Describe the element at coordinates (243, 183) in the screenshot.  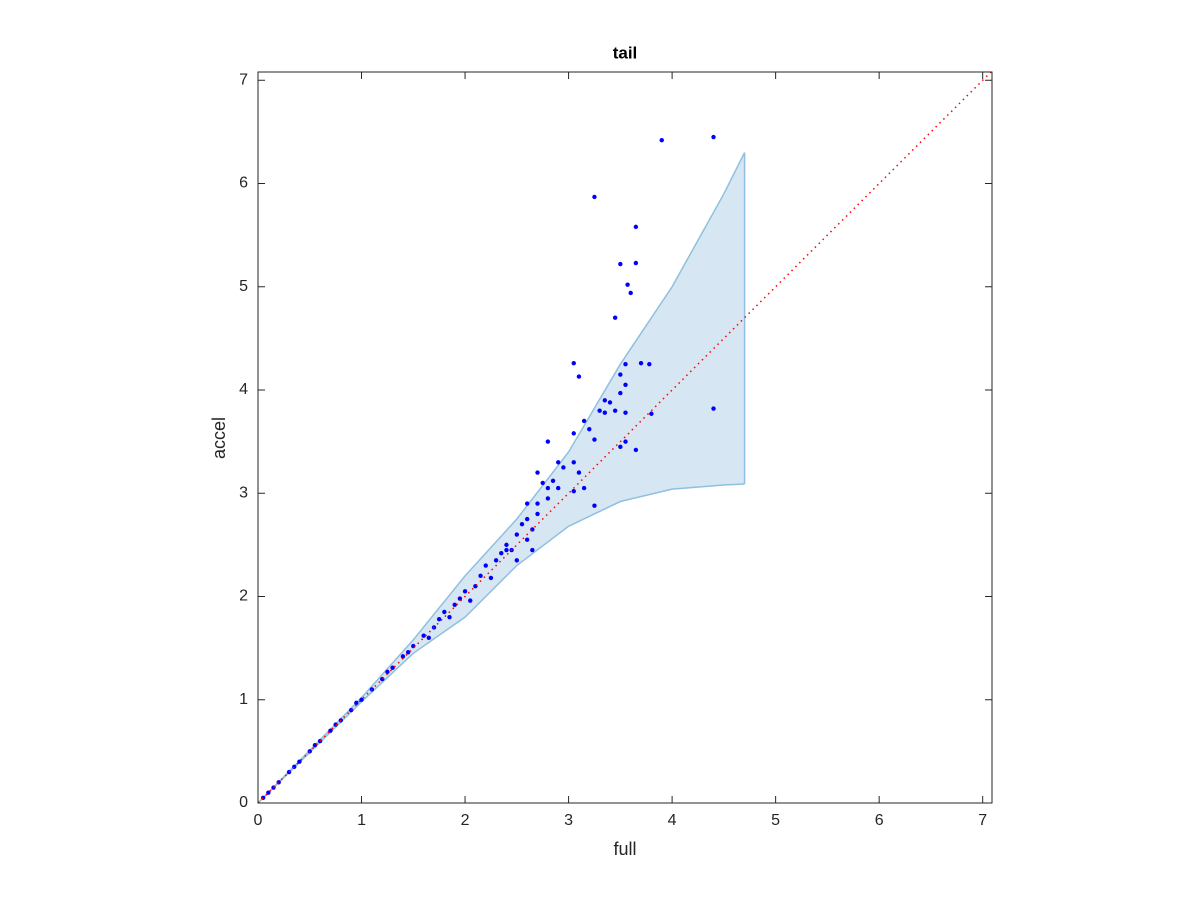
I see `y-tick-label: 6` at that location.